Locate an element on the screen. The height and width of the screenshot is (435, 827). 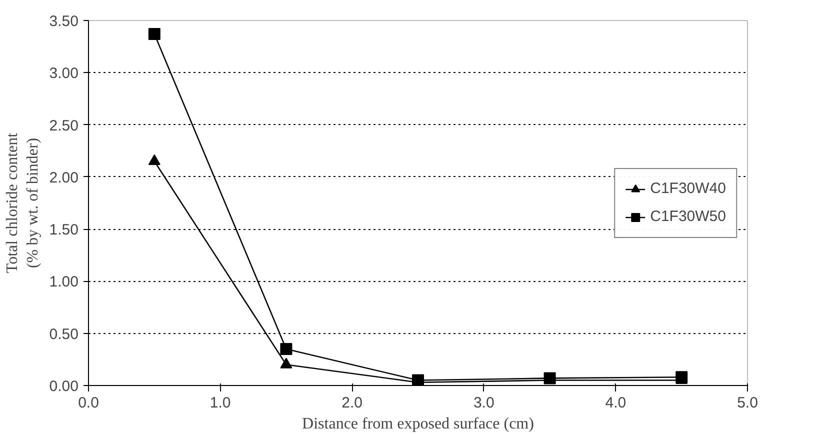
y-tick-label: 1.50 is located at coordinates (64, 230).